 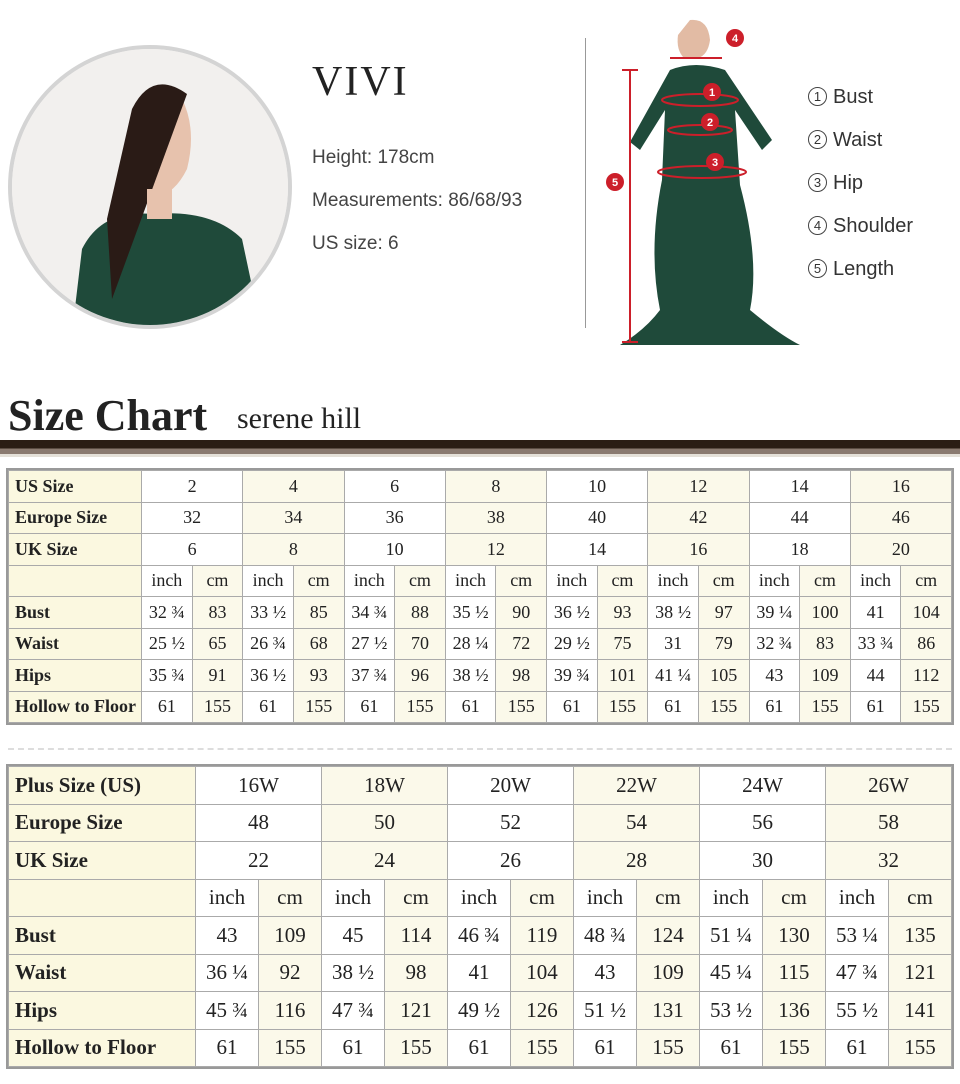 I want to click on size-cell: 20, so click(x=901, y=549).